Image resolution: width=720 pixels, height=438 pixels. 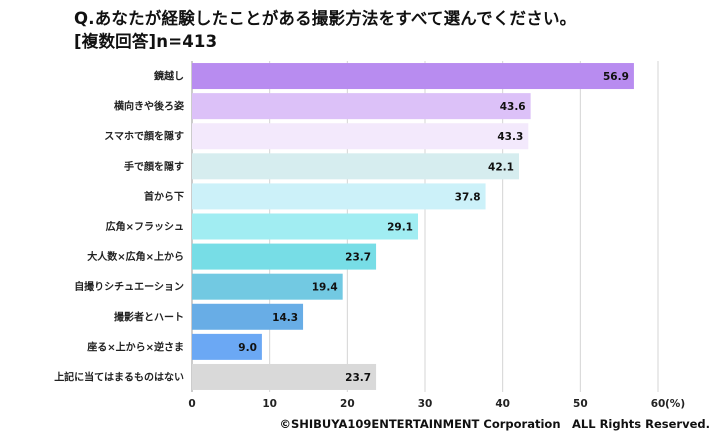 I want to click on category-label: 首から下, so click(x=164, y=196).